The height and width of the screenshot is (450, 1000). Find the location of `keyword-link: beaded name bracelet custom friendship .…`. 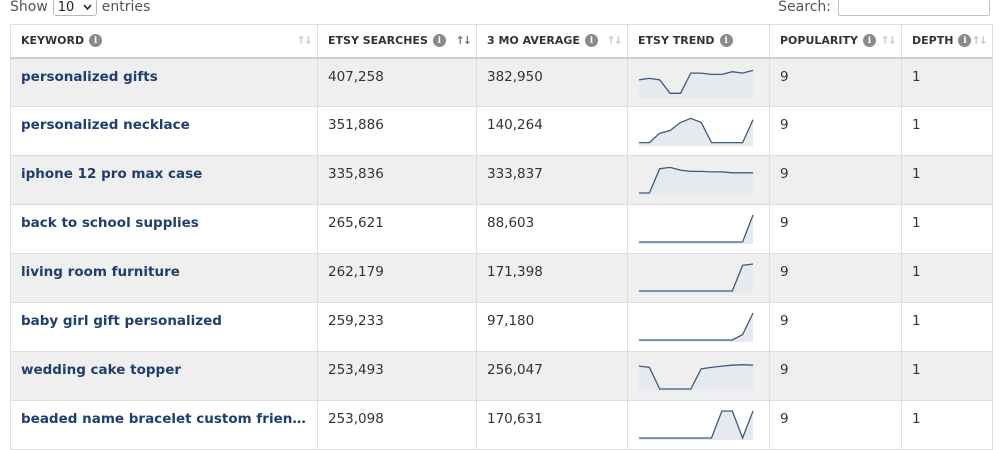

keyword-link: beaded name bracelet custom friendship .… is located at coordinates (164, 425).